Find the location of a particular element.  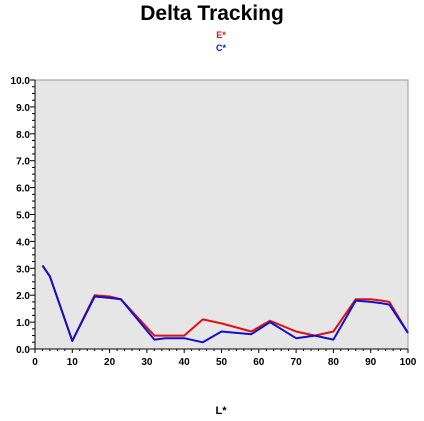

x-axis-label: L* is located at coordinates (222, 411).